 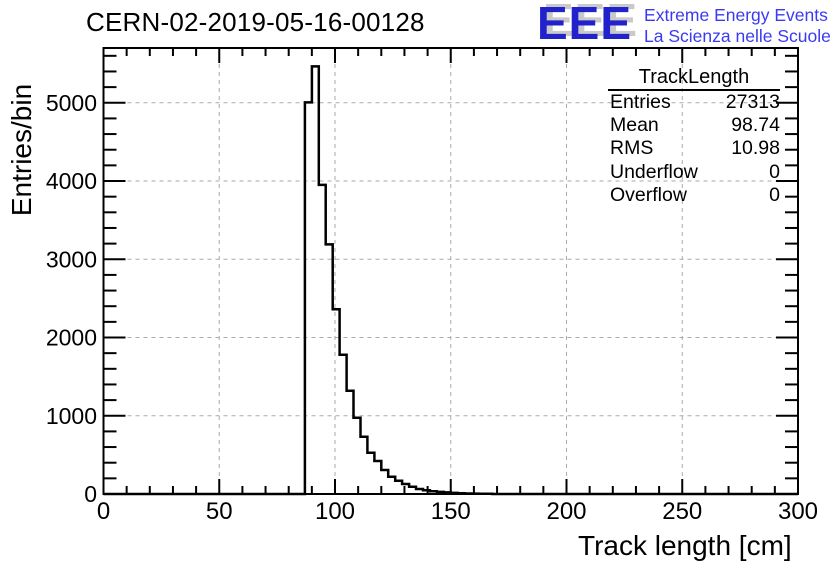 I want to click on stats-row-entries: Entries 27313, so click(x=694, y=102).